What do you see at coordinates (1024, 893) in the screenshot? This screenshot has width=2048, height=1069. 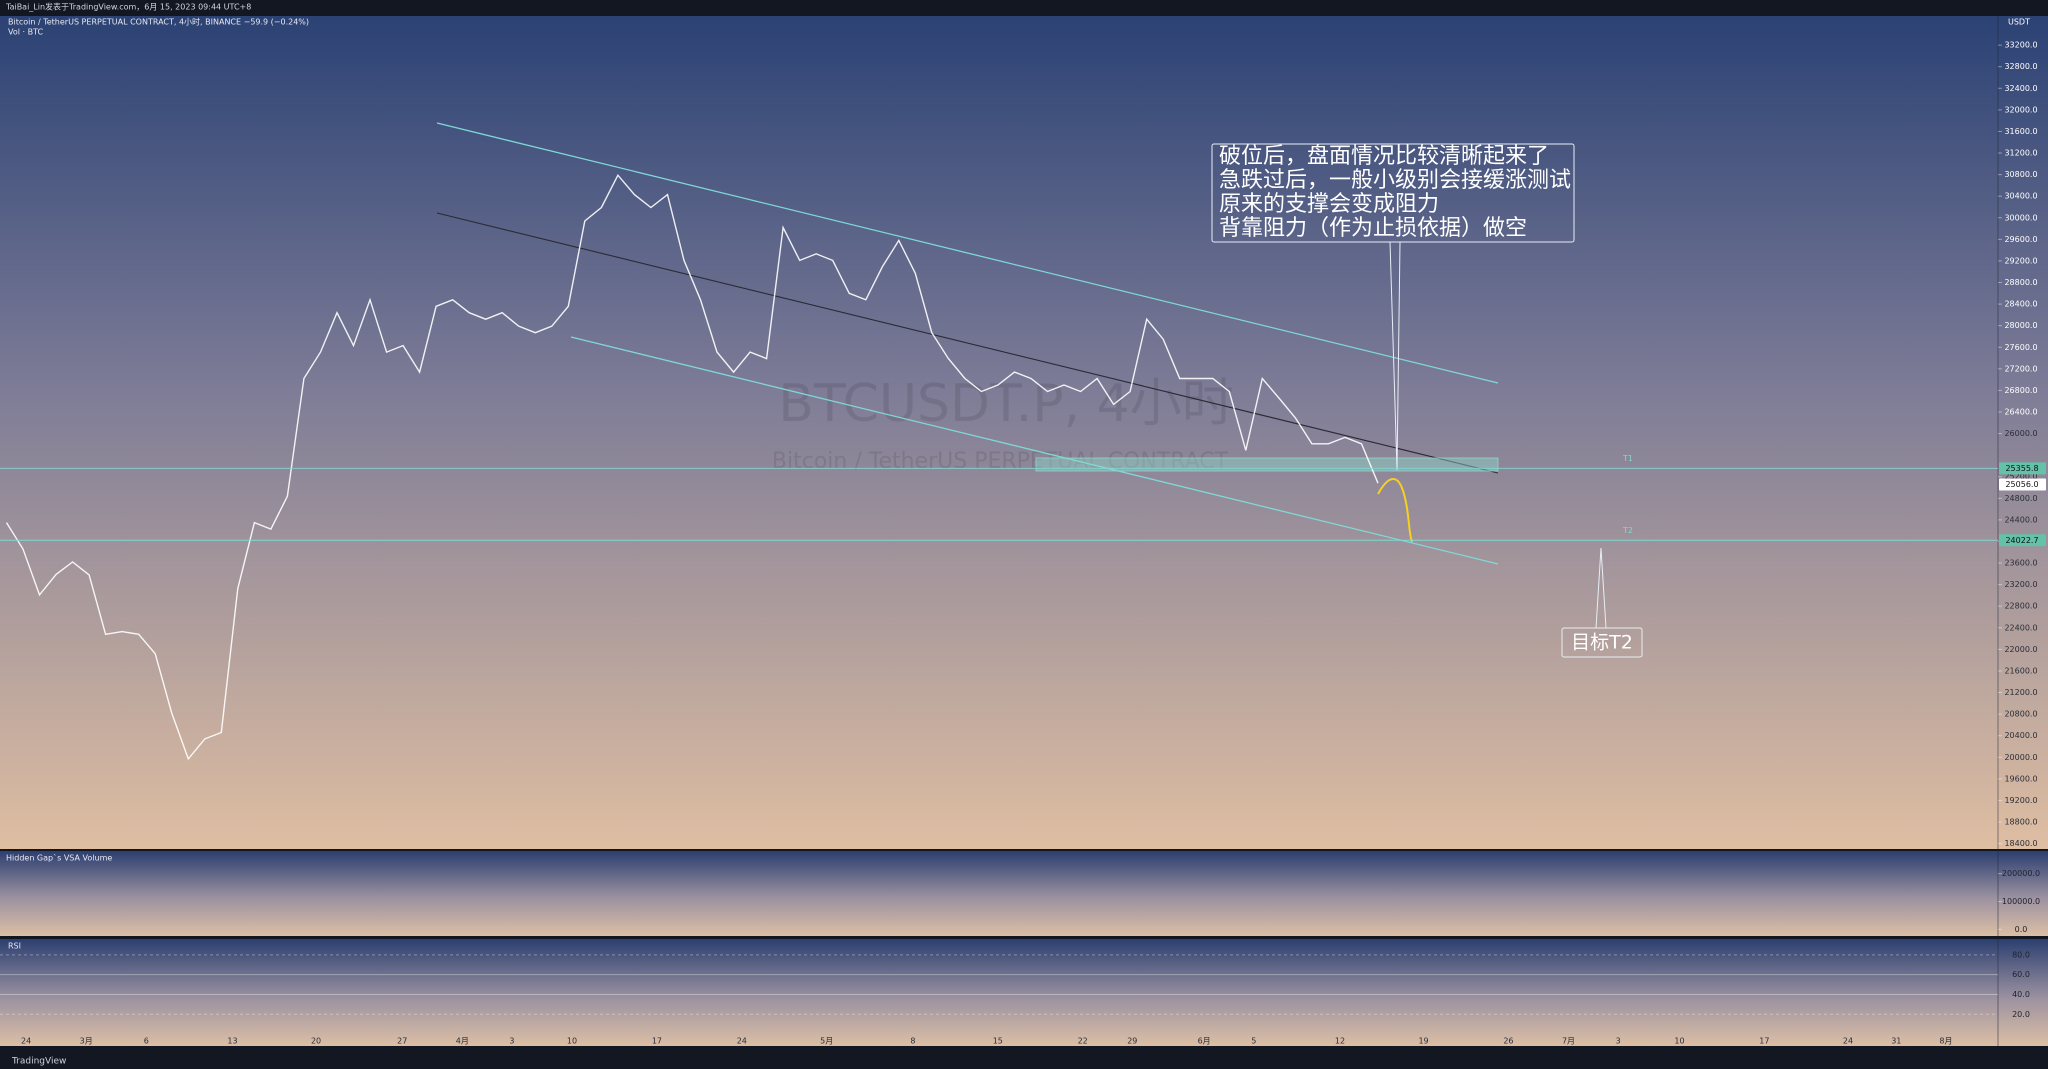 I see `vsa-pane` at bounding box center [1024, 893].